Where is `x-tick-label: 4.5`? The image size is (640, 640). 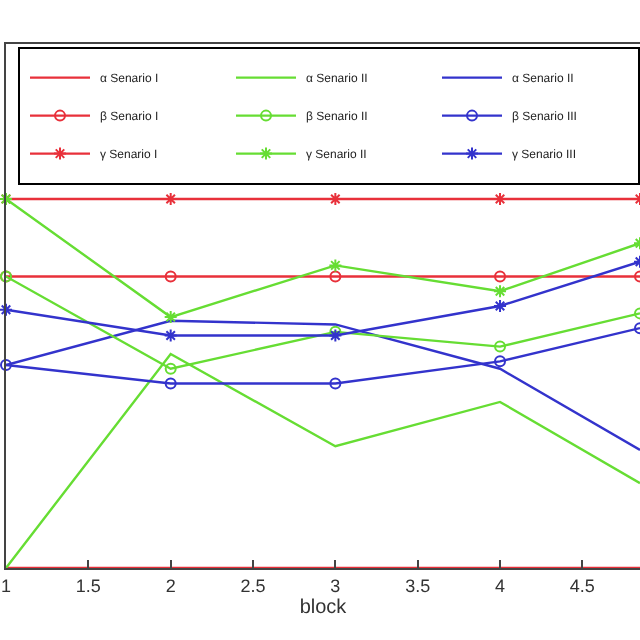
x-tick-label: 4.5 is located at coordinates (582, 585).